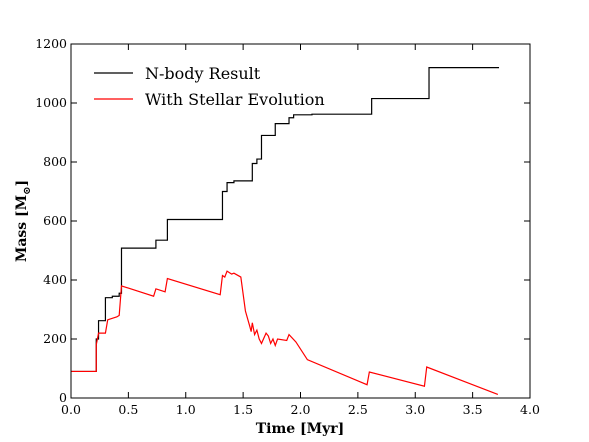  What do you see at coordinates (358, 409) in the screenshot?
I see `x-tick-label: 2.5` at bounding box center [358, 409].